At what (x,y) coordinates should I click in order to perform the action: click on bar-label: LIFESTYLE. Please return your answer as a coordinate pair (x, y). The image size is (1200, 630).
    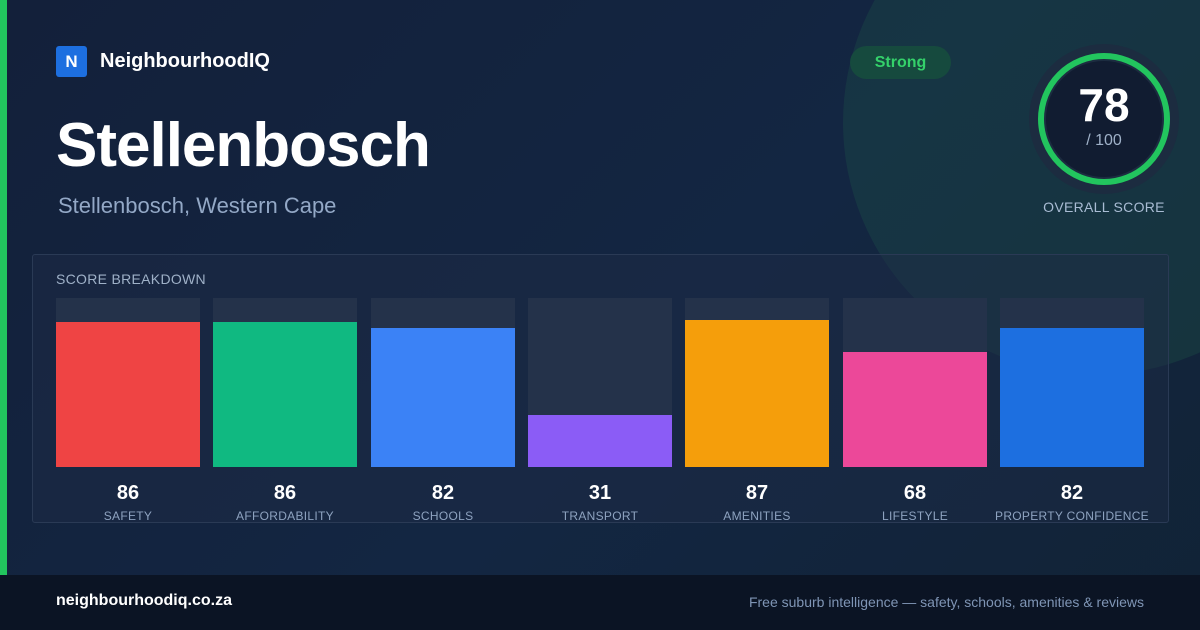
    Looking at the image, I should click on (915, 516).